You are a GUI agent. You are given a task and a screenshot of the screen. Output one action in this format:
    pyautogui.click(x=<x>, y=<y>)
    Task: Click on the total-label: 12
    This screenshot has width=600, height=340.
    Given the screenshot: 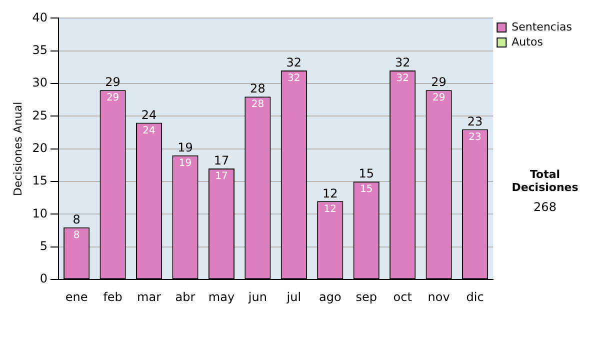 What is the action you would take?
    pyautogui.click(x=330, y=193)
    